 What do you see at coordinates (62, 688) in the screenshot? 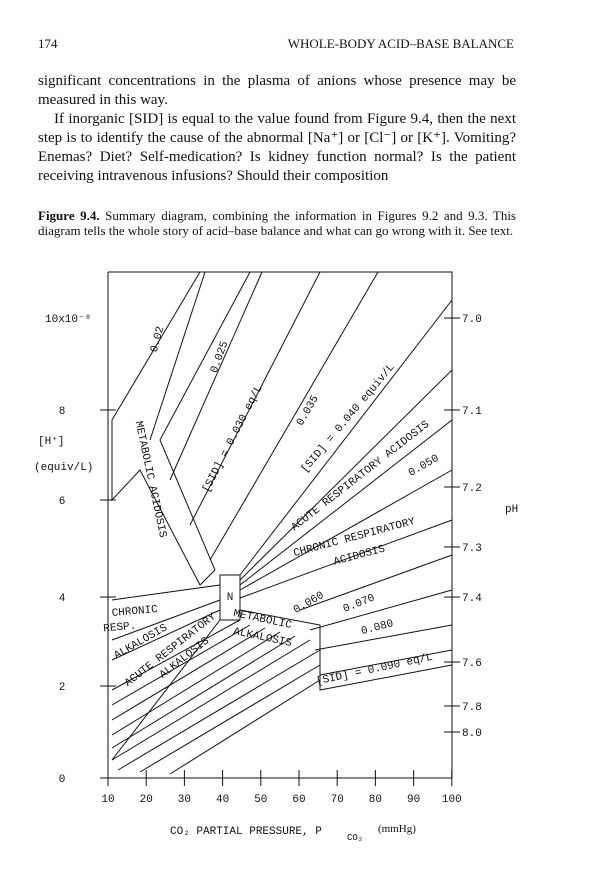
I see `y-tick-label: 2` at bounding box center [62, 688].